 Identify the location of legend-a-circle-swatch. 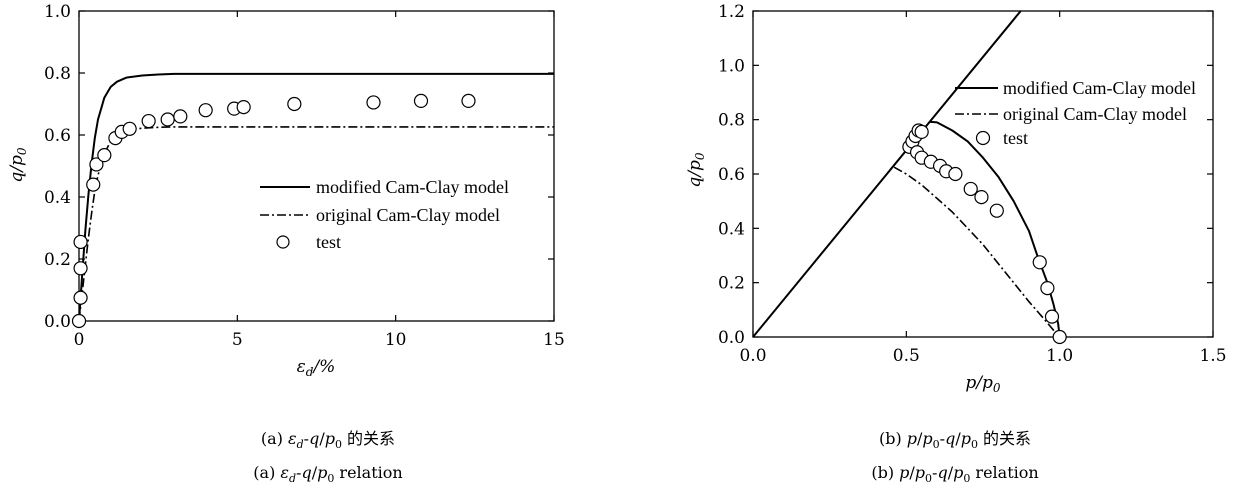
(283, 242).